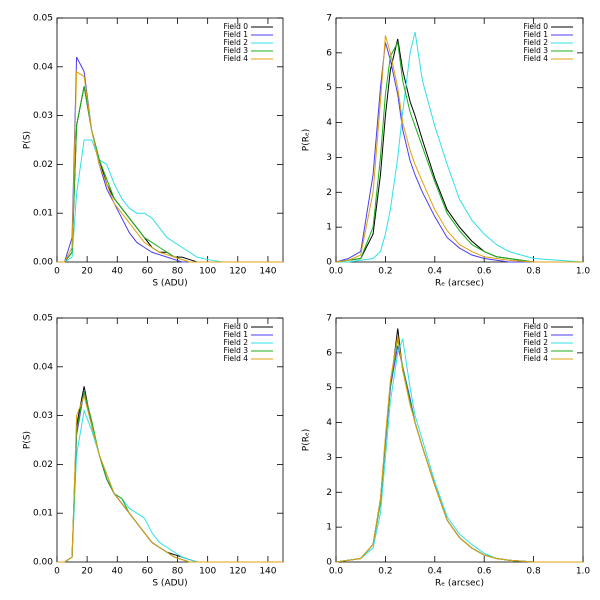 Image resolution: width=600 pixels, height=600 pixels. What do you see at coordinates (43, 263) in the screenshot?
I see `y-tick-label: 0.00` at bounding box center [43, 263].